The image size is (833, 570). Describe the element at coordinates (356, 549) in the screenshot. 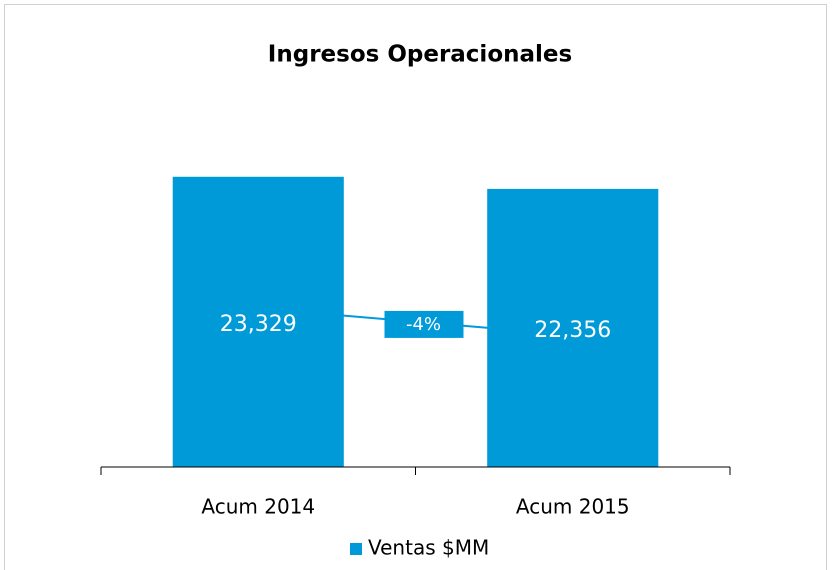

I see `legend-swatch` at that location.